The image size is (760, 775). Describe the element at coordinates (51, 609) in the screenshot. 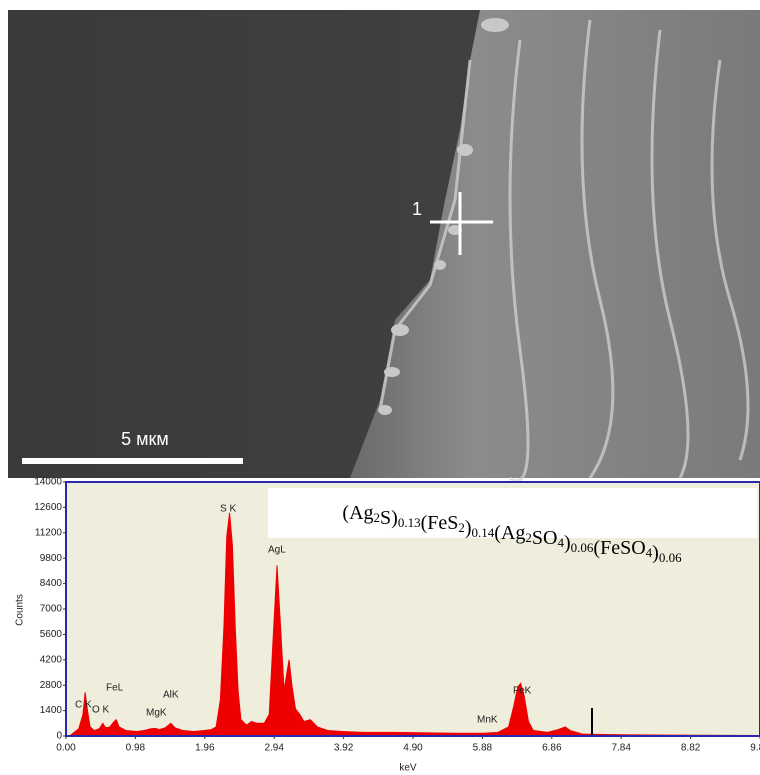

I see `y-tick-label: 7000` at that location.